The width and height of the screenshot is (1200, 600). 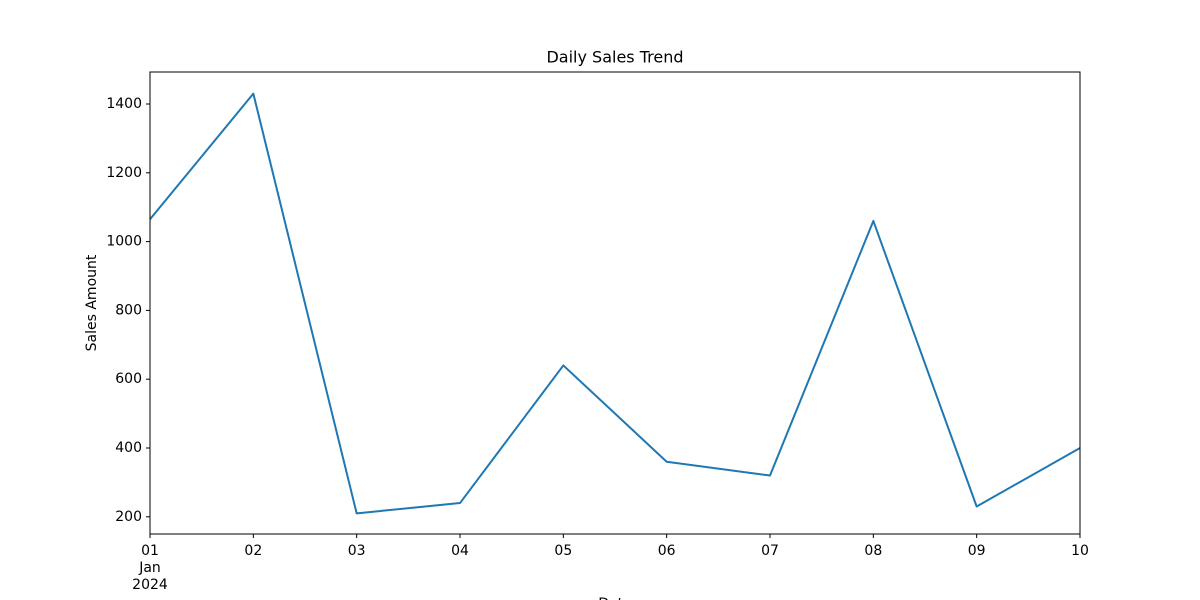 What do you see at coordinates (667, 551) in the screenshot?
I see `x-tick-label: 06` at bounding box center [667, 551].